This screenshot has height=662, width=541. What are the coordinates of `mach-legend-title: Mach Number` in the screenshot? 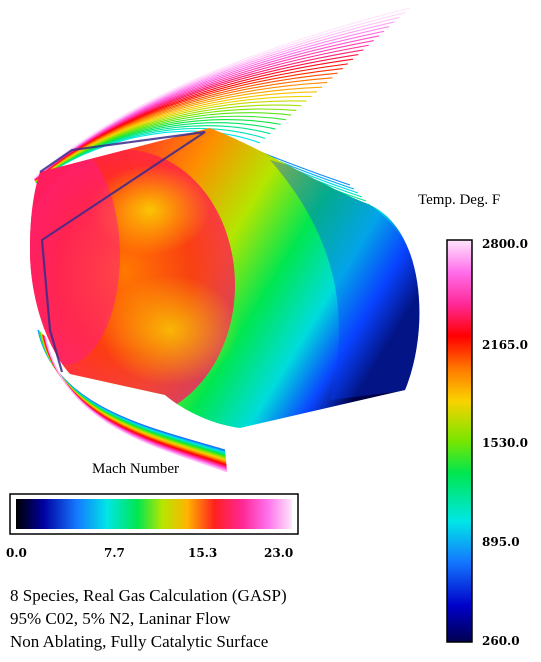 It's located at (136, 469).